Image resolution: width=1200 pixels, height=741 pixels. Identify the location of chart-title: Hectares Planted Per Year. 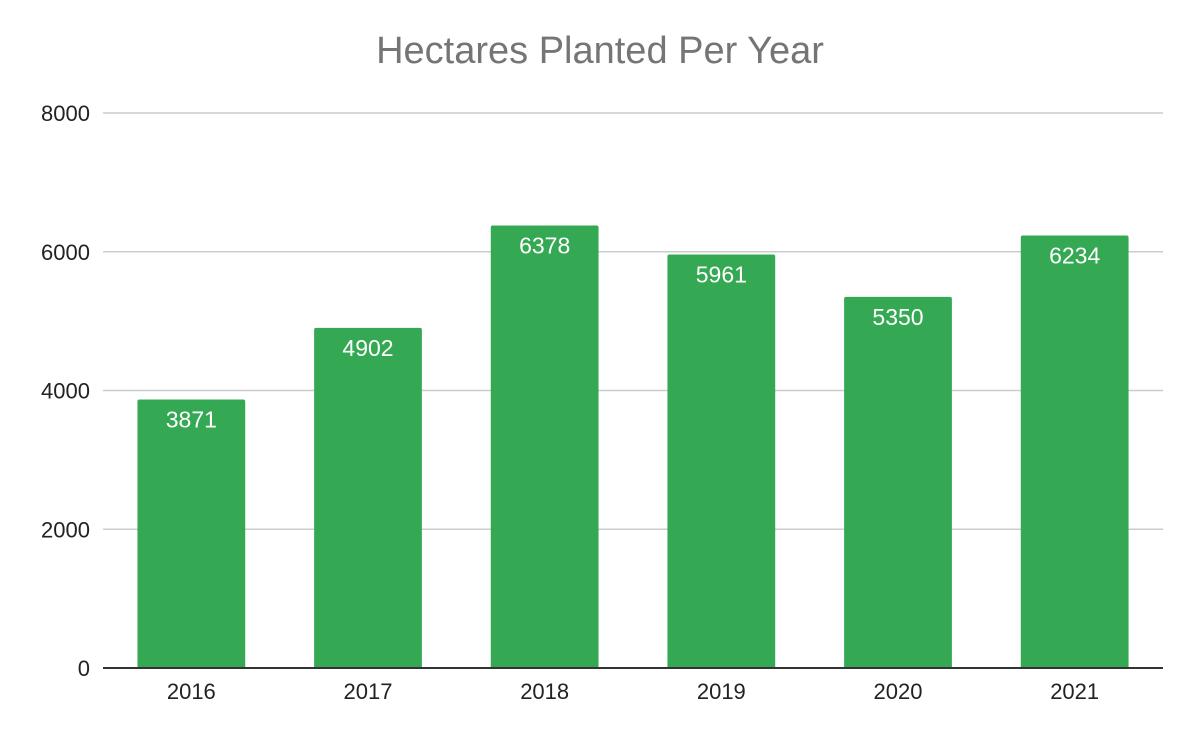
(600, 51).